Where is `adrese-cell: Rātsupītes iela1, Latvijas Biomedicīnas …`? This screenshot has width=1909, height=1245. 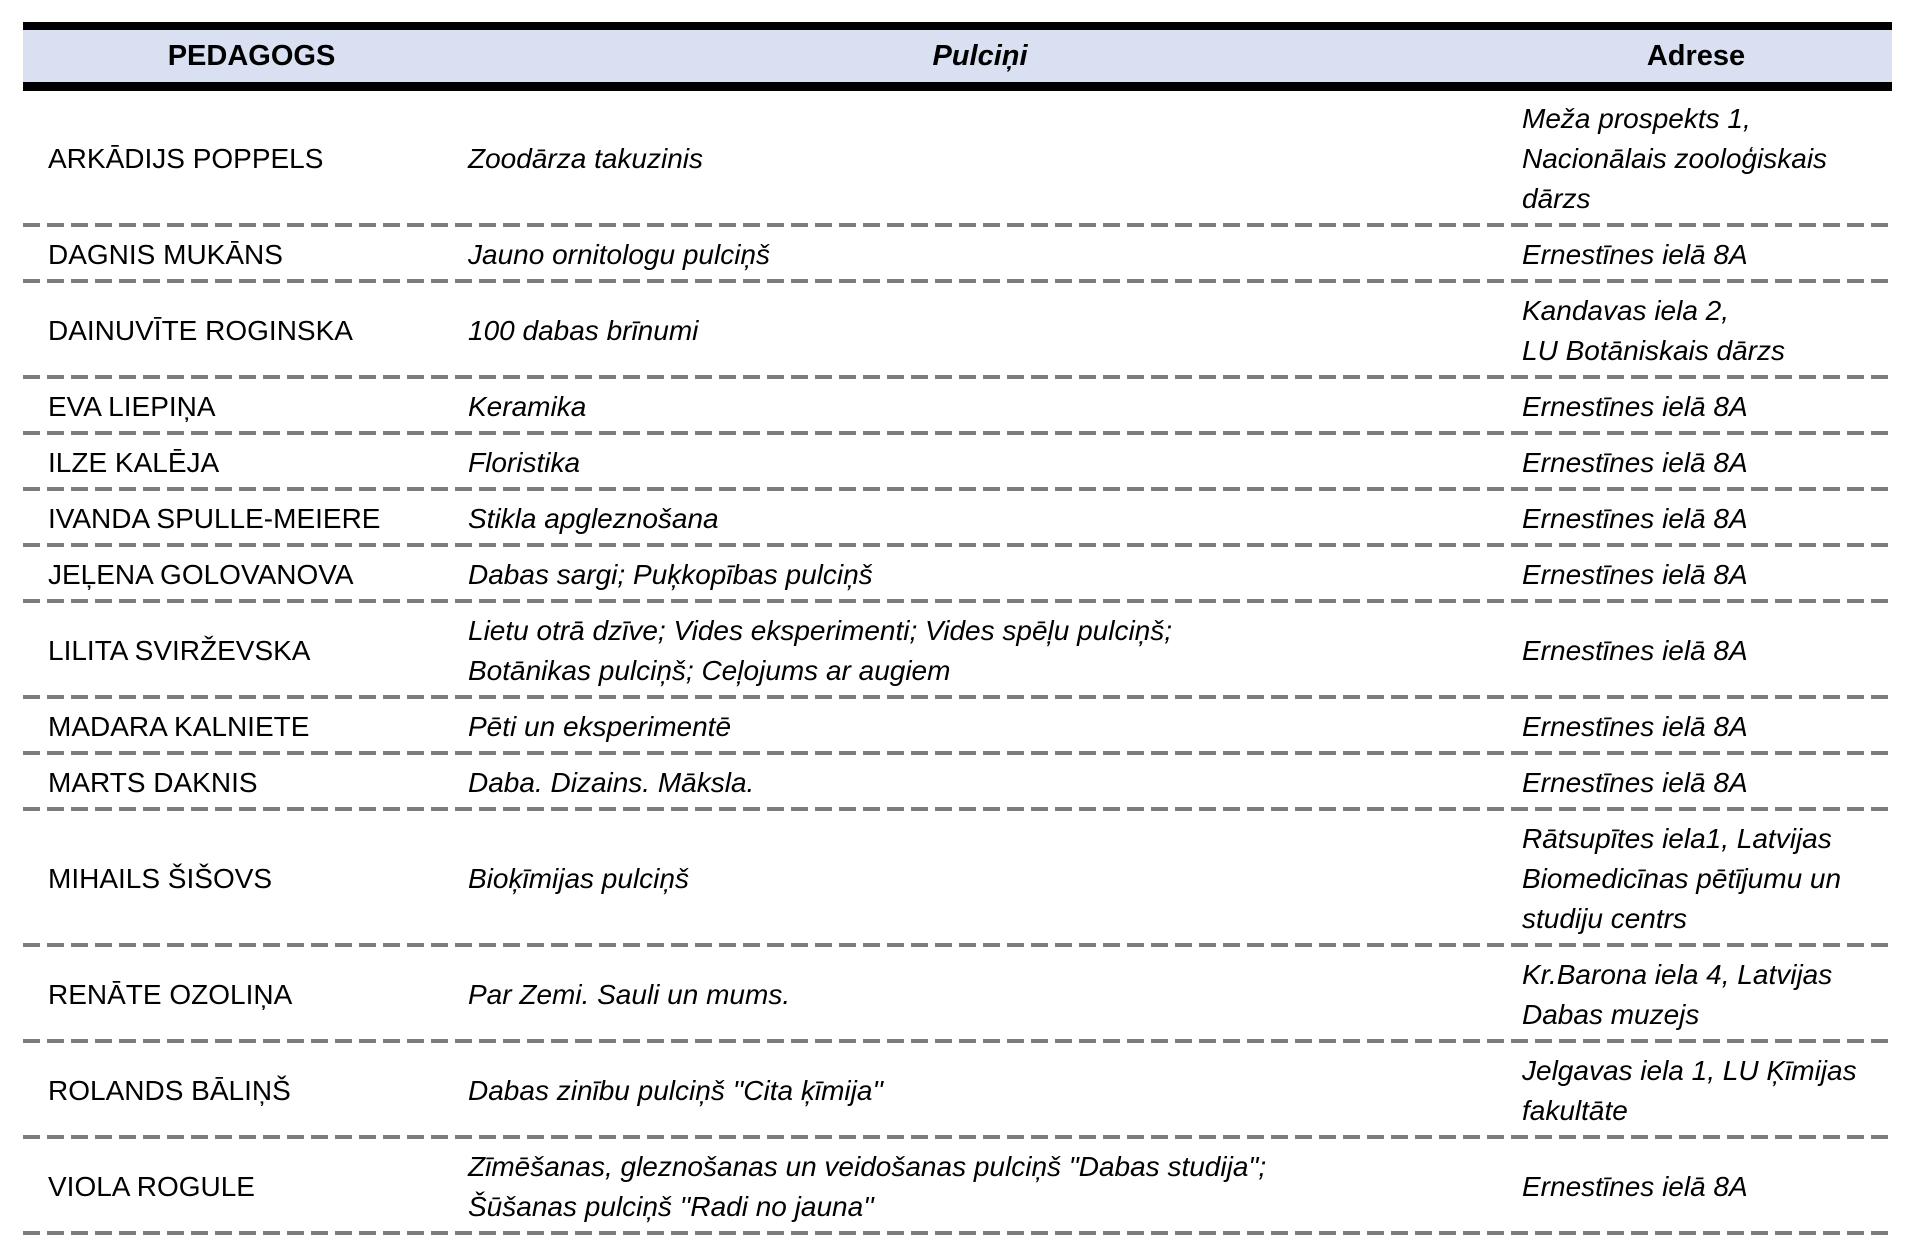 adrese-cell: Rātsupītes iela1, Latvijas Biomedicīnas … is located at coordinates (1682, 878).